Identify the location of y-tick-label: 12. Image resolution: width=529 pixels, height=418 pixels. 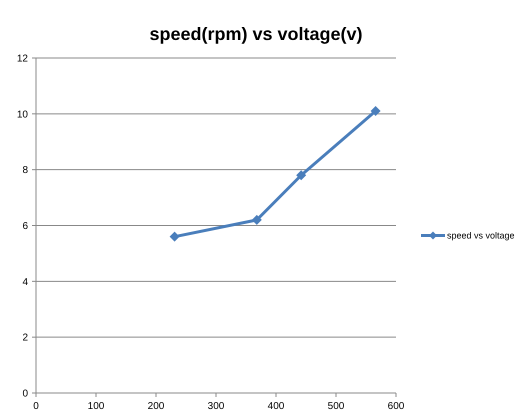
(22, 59).